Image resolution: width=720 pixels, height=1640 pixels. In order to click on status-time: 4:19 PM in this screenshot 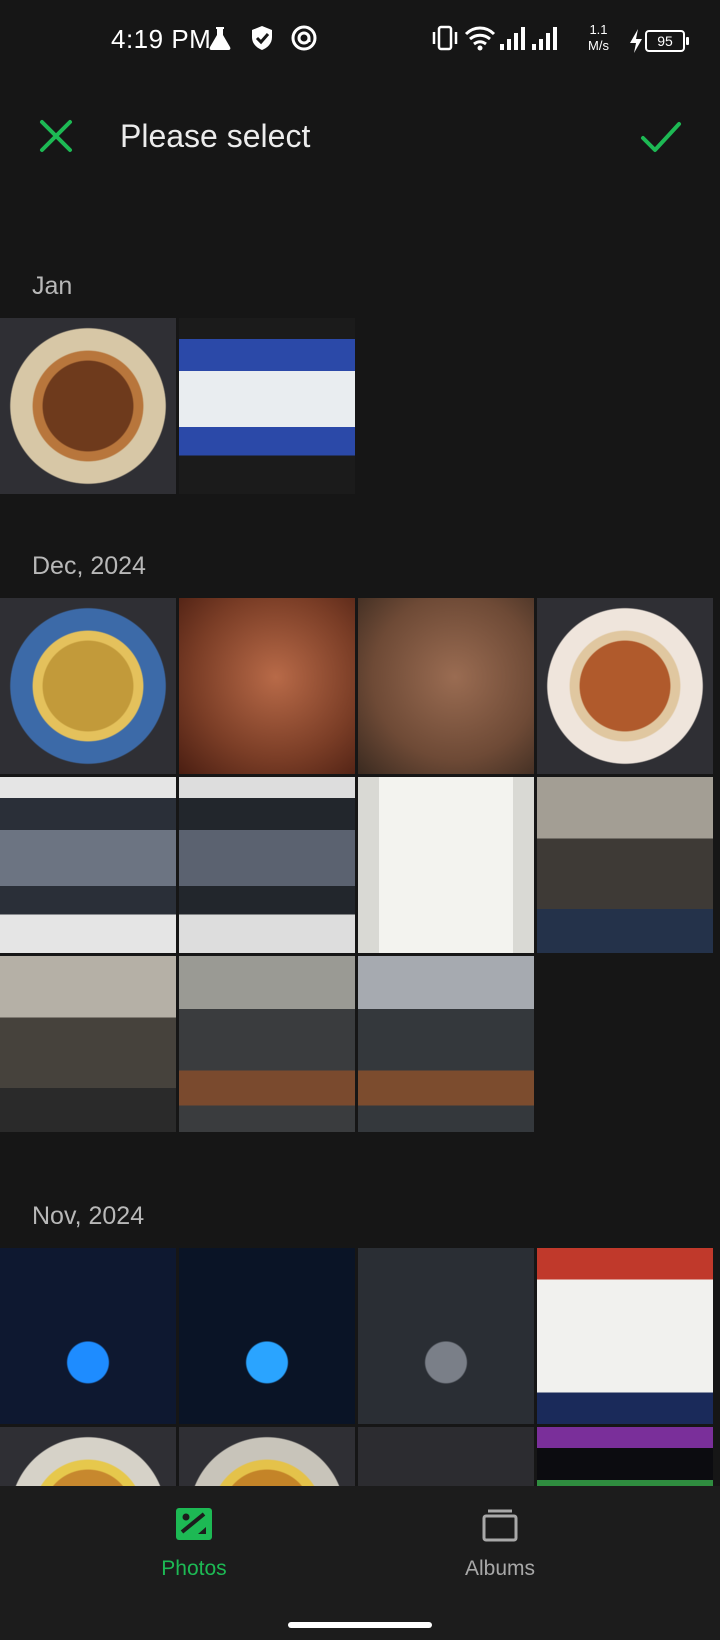, I will do `click(161, 39)`.